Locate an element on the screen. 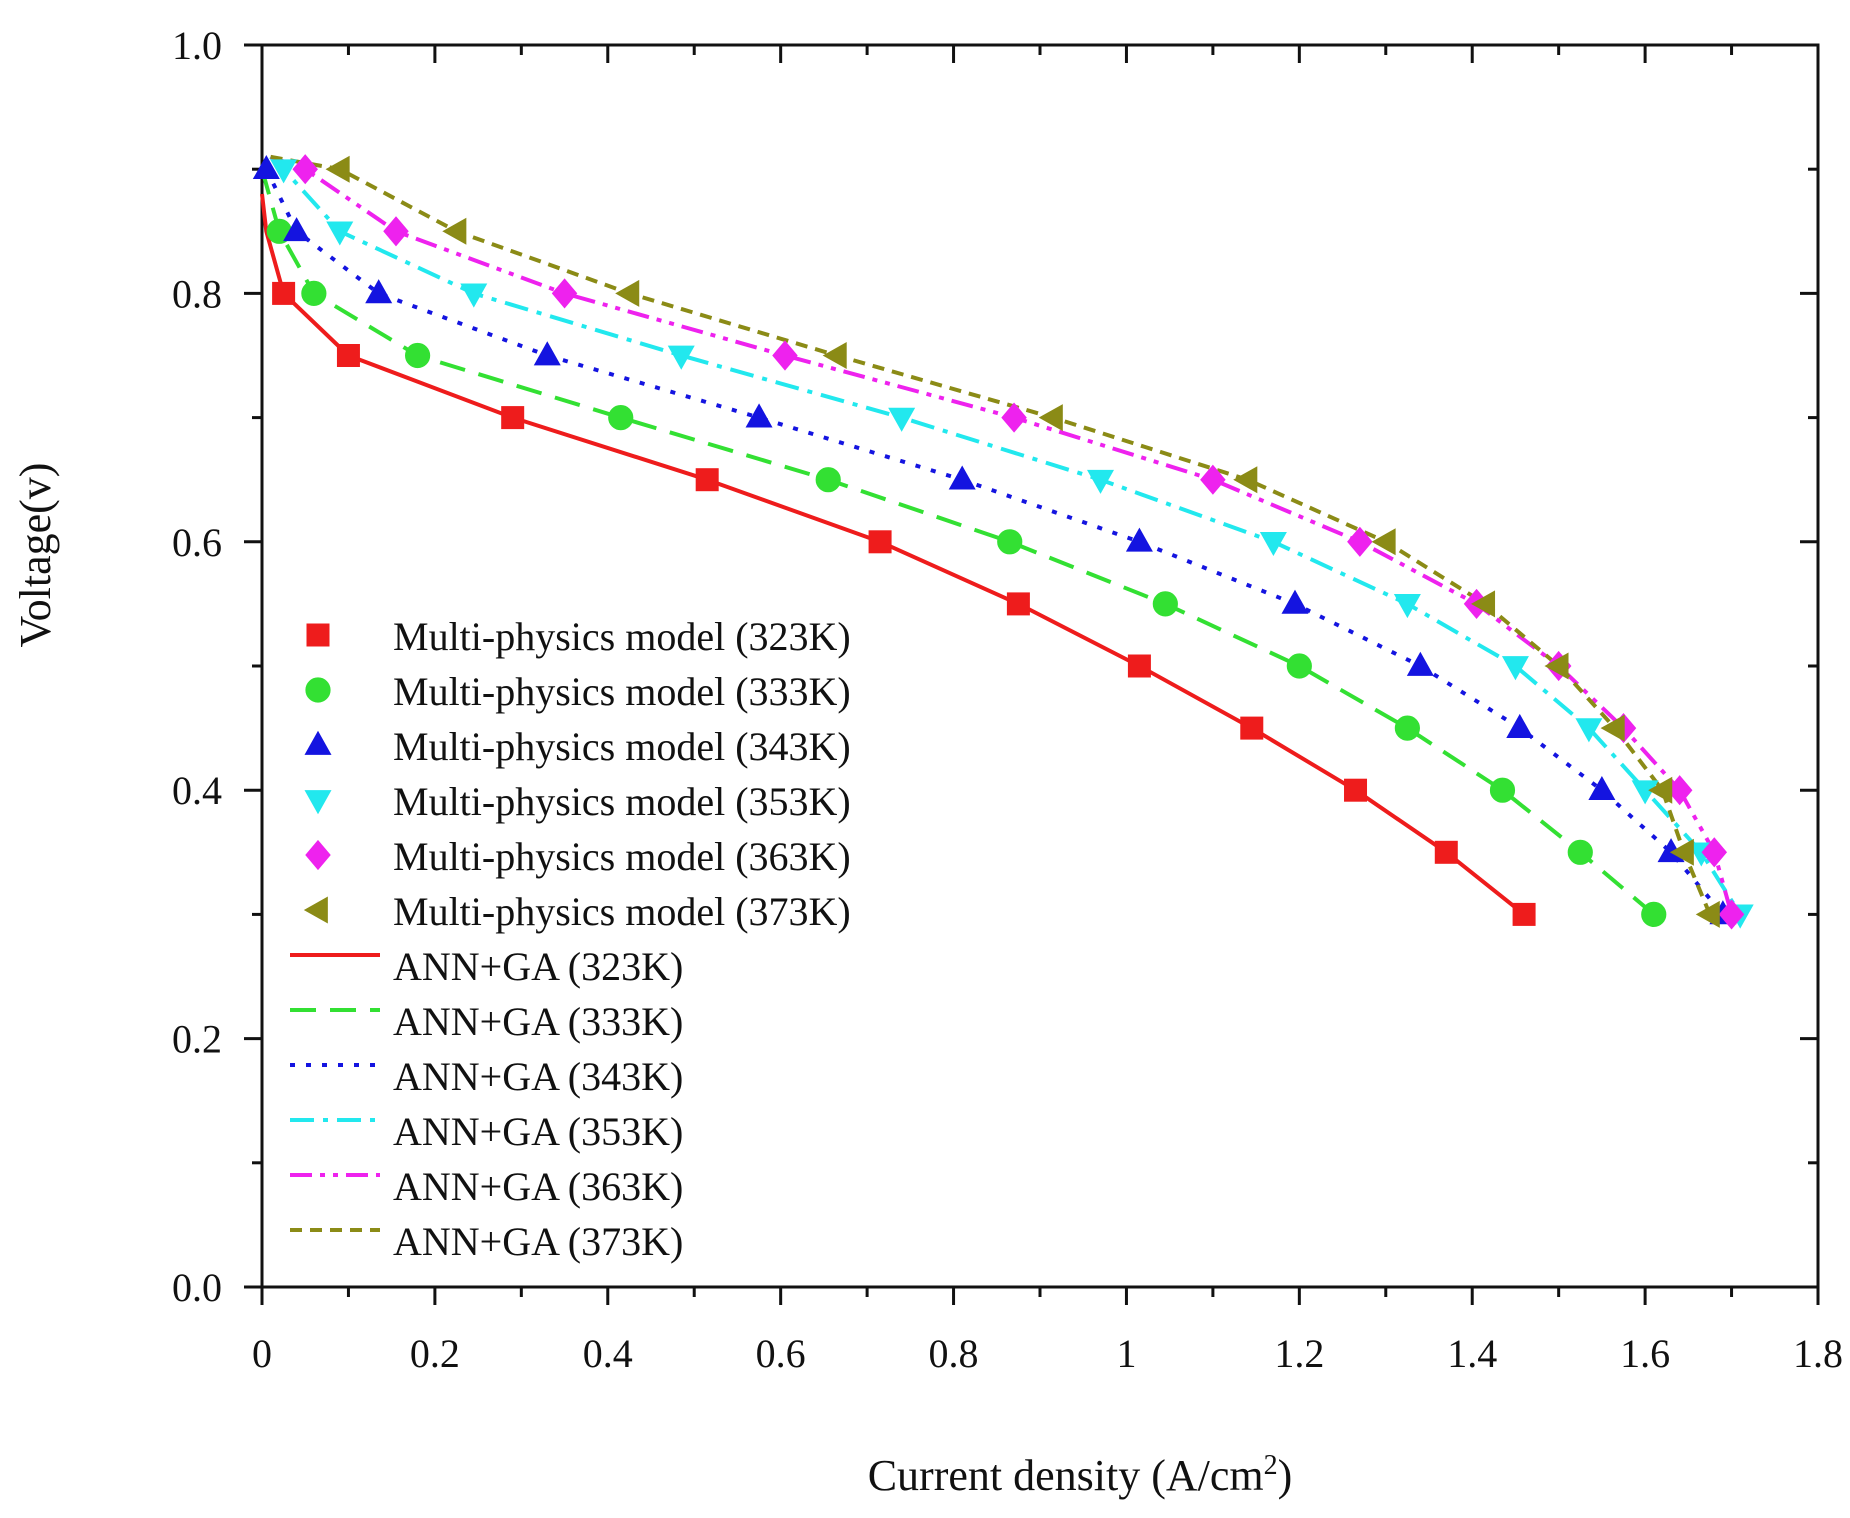  x-tick-label: 1.4 is located at coordinates (1472, 1353).